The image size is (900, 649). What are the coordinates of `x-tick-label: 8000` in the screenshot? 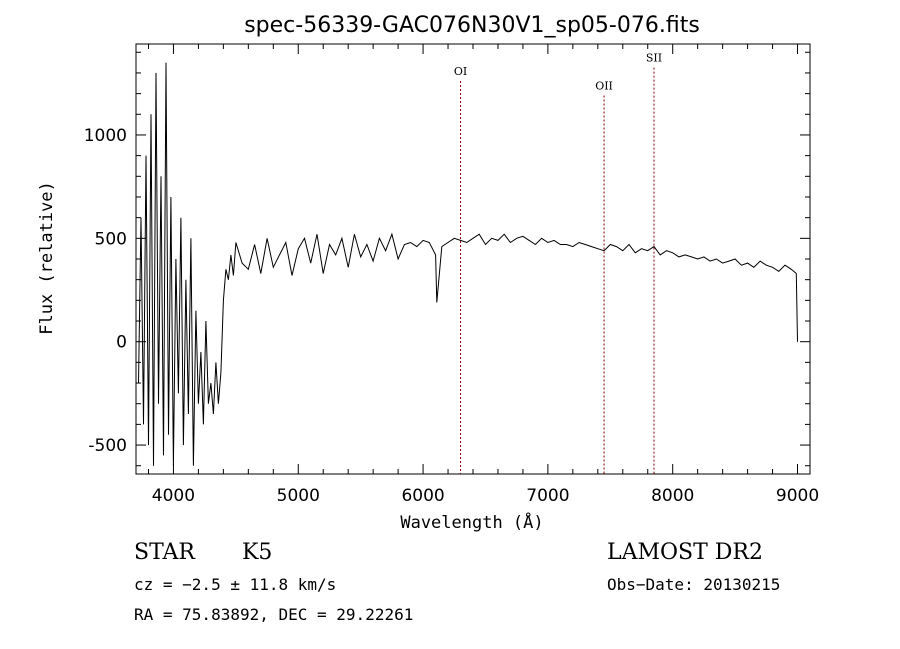 It's located at (672, 496).